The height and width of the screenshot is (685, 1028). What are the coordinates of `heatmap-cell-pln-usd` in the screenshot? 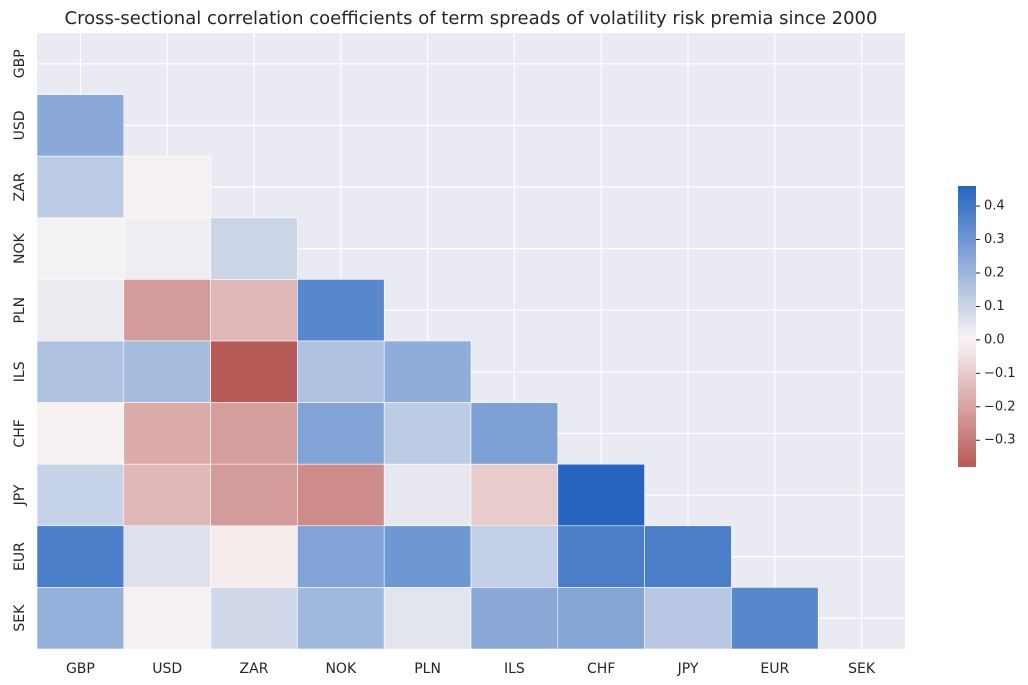 It's located at (167, 310).